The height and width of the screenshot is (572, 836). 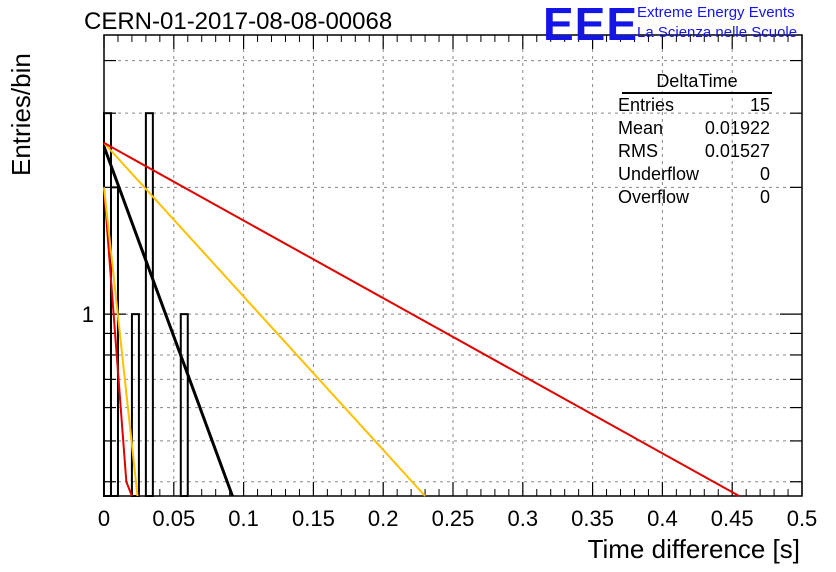 I want to click on stats-value: 0.01527, so click(x=737, y=151).